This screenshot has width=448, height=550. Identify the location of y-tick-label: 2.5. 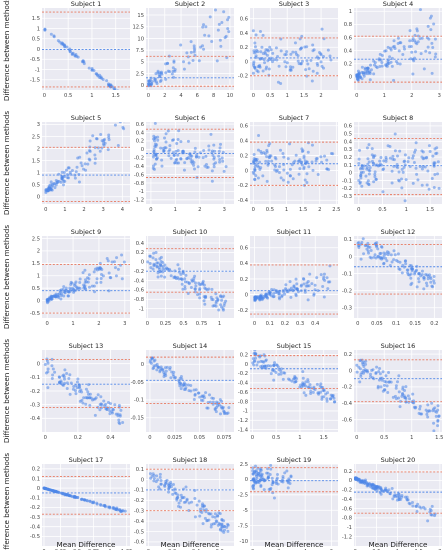
(36, 239).